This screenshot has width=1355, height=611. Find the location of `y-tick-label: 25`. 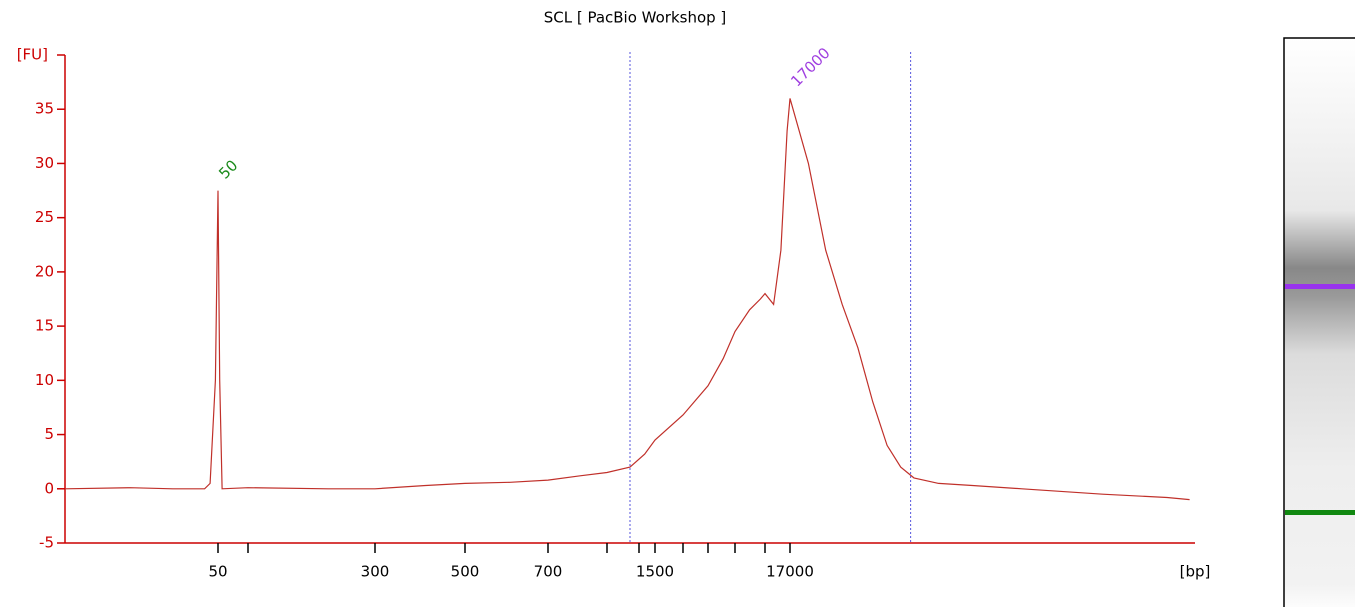

y-tick-label: 25 is located at coordinates (44, 217).